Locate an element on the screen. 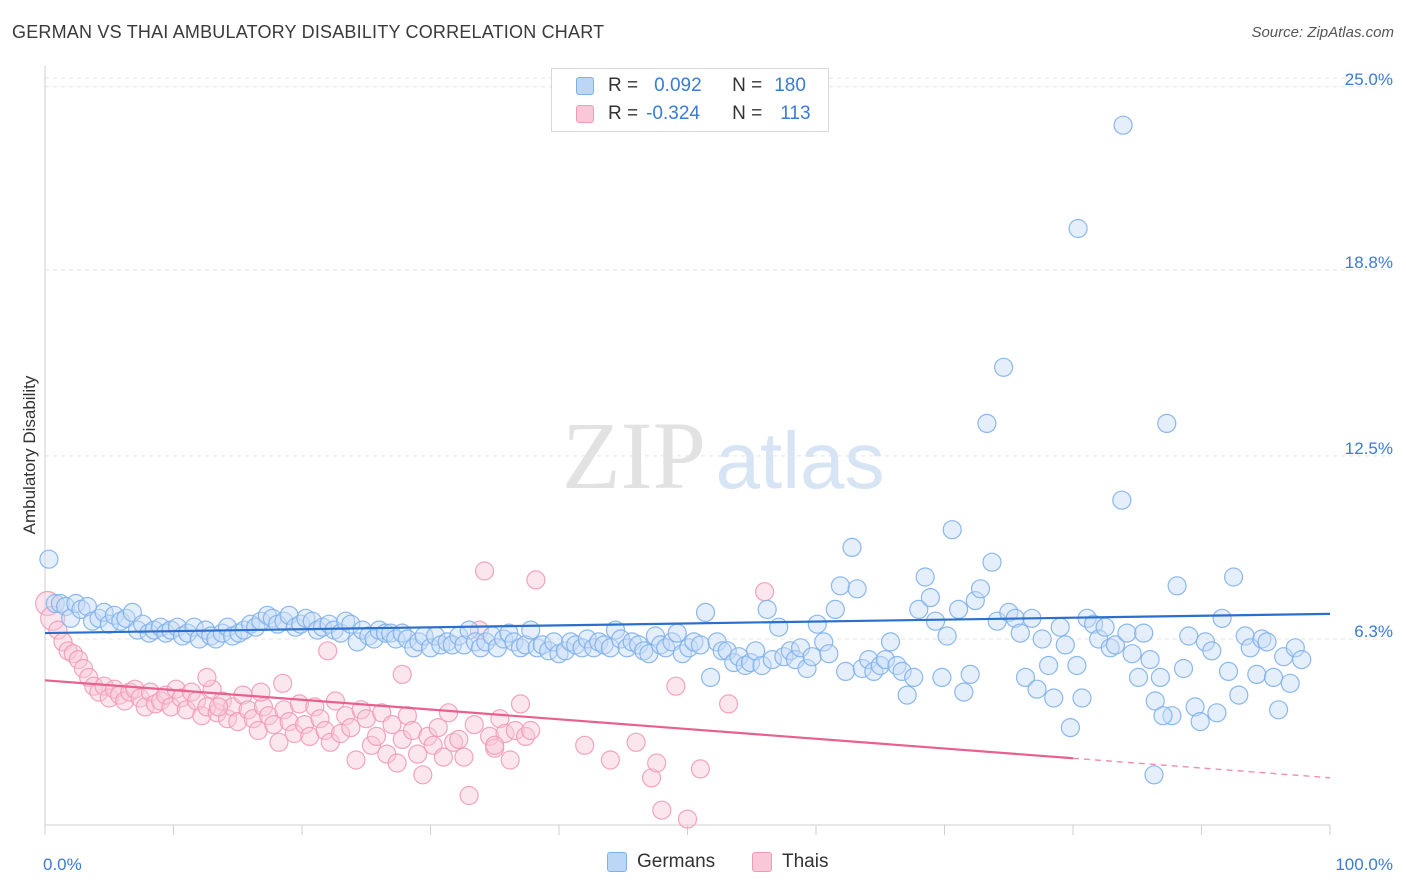 Image resolution: width=1406 pixels, height=892 pixels. thais-r-label: R = is located at coordinates (623, 113).